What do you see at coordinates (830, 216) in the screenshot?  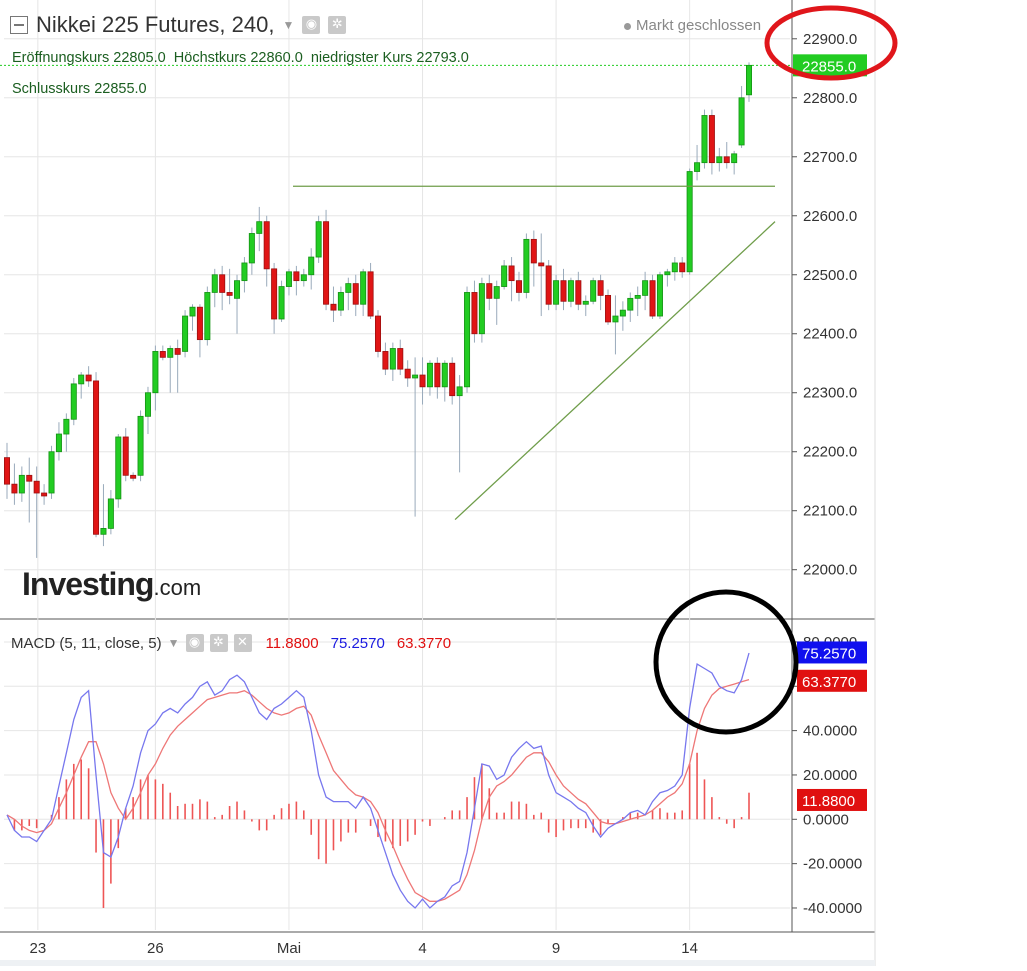 I see `price-tick-label: 22600.0` at bounding box center [830, 216].